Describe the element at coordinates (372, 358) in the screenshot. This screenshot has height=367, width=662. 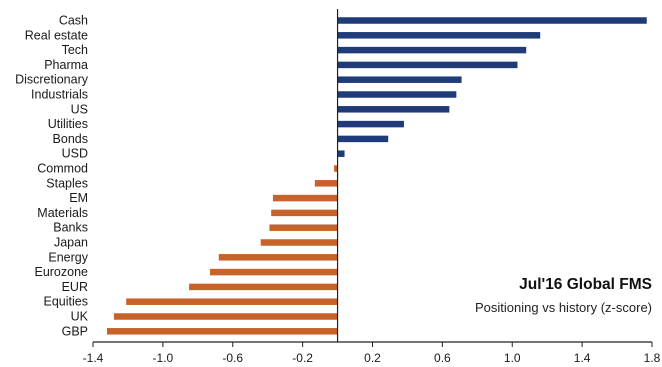
I see `x-tick-label: 0.2` at that location.